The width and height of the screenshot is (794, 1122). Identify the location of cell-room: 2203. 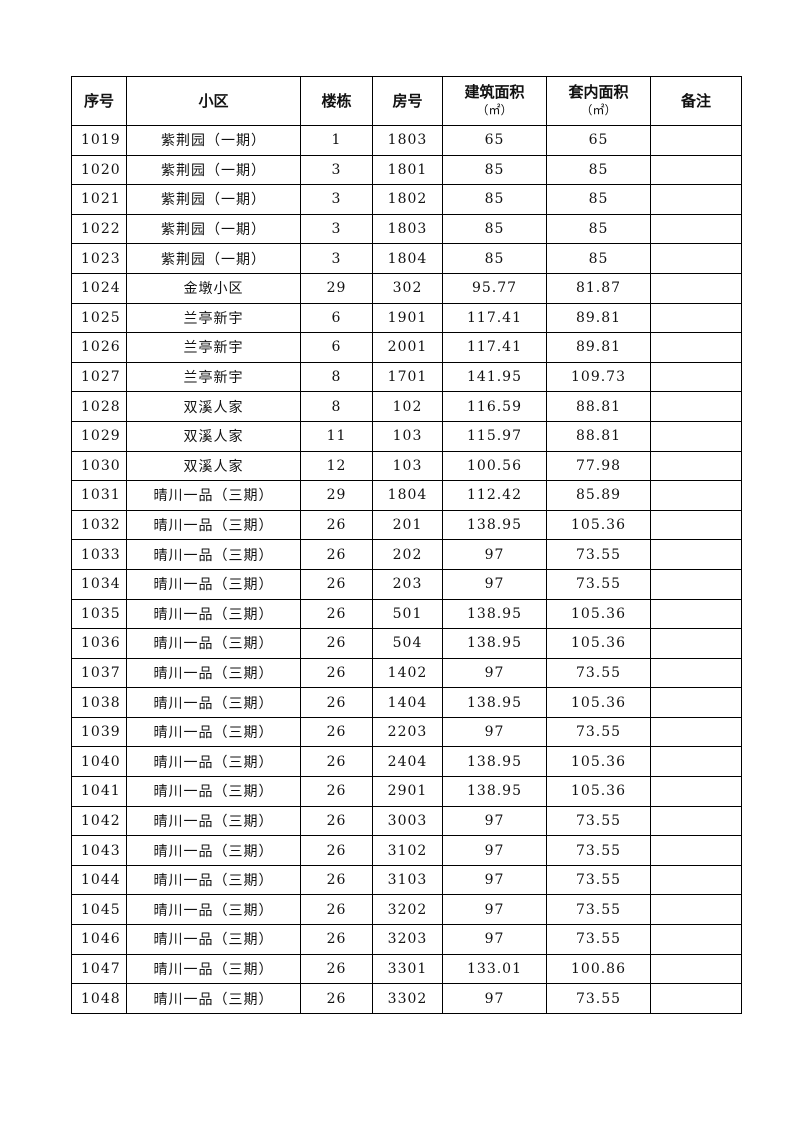
(407, 732).